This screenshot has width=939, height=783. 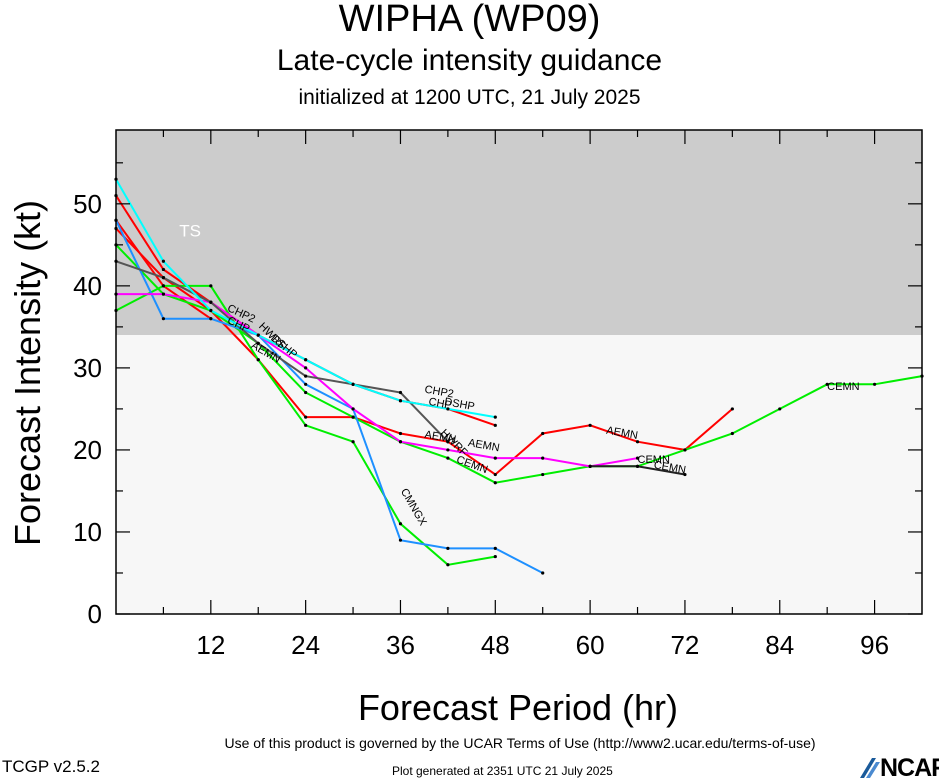 What do you see at coordinates (87, 204) in the screenshot?
I see `y-tick-label: 50` at bounding box center [87, 204].